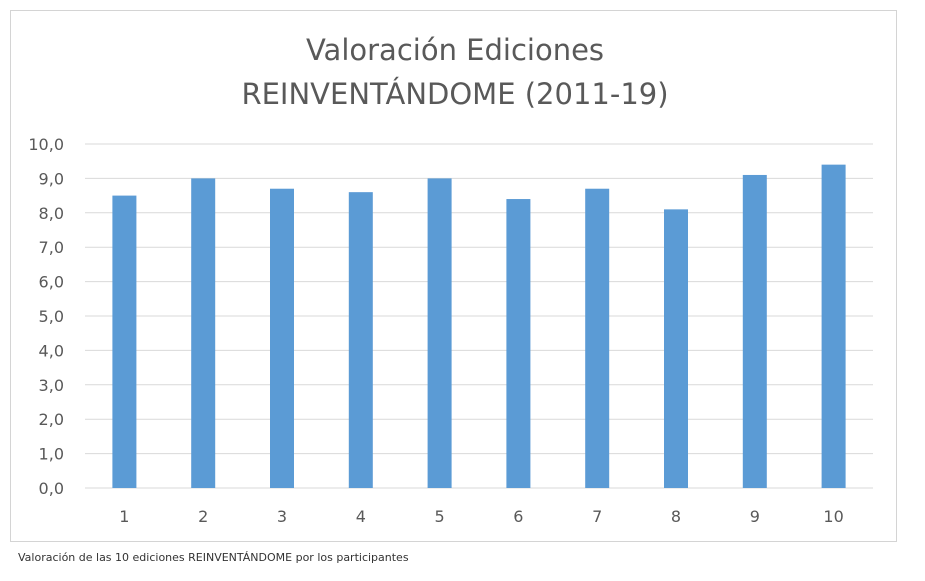 This screenshot has width=925, height=581. What do you see at coordinates (51, 282) in the screenshot?
I see `y-tick-label: 6,0` at bounding box center [51, 282].